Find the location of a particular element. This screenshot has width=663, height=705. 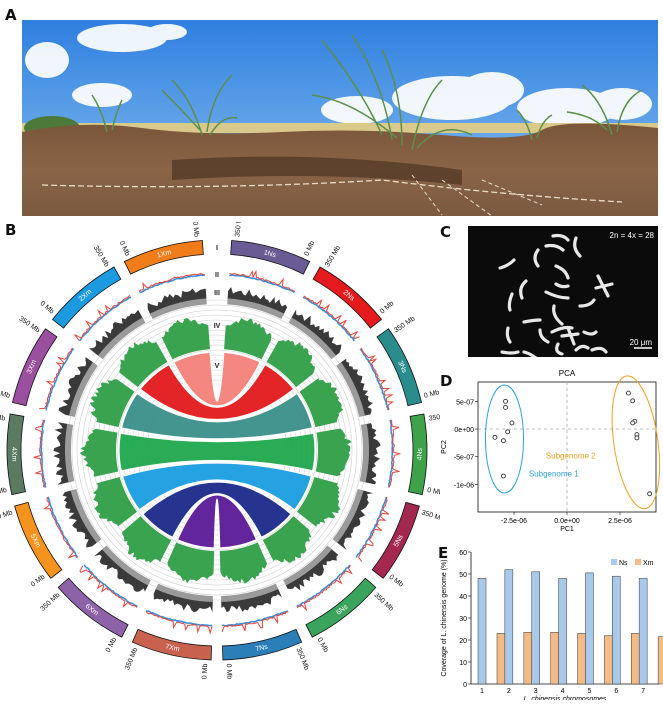

legend-swatch-Ns is located at coordinates (614, 562).